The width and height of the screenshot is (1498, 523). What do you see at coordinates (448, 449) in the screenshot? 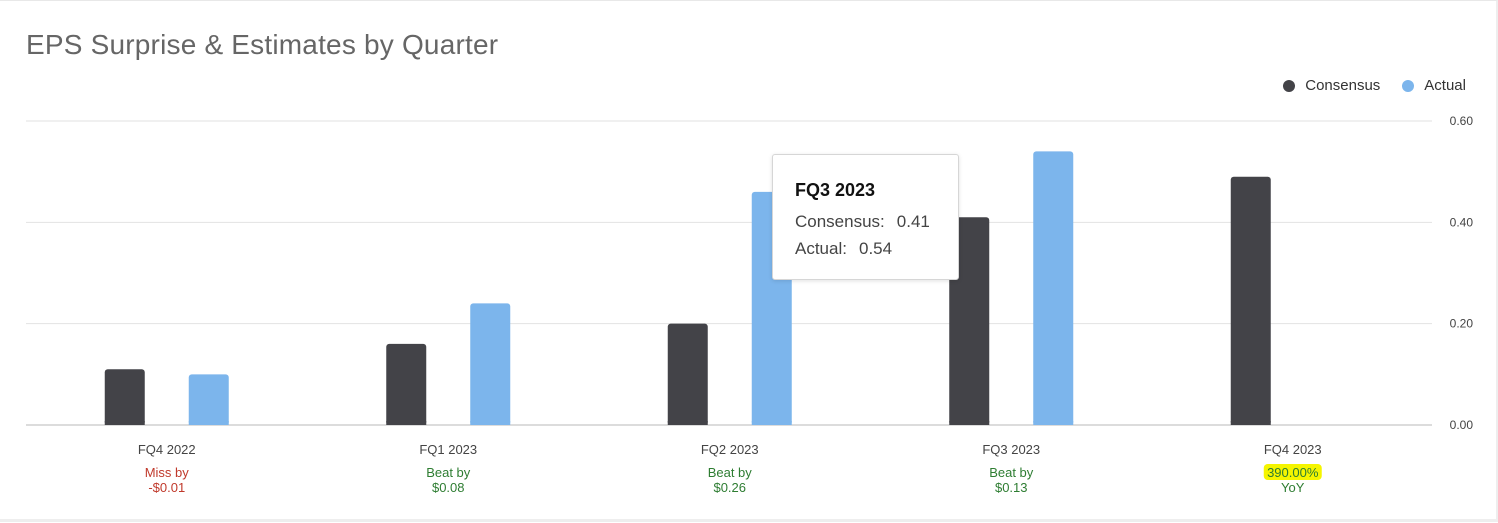
I see `x-tick-label-1: FQ1 2023` at bounding box center [448, 449].